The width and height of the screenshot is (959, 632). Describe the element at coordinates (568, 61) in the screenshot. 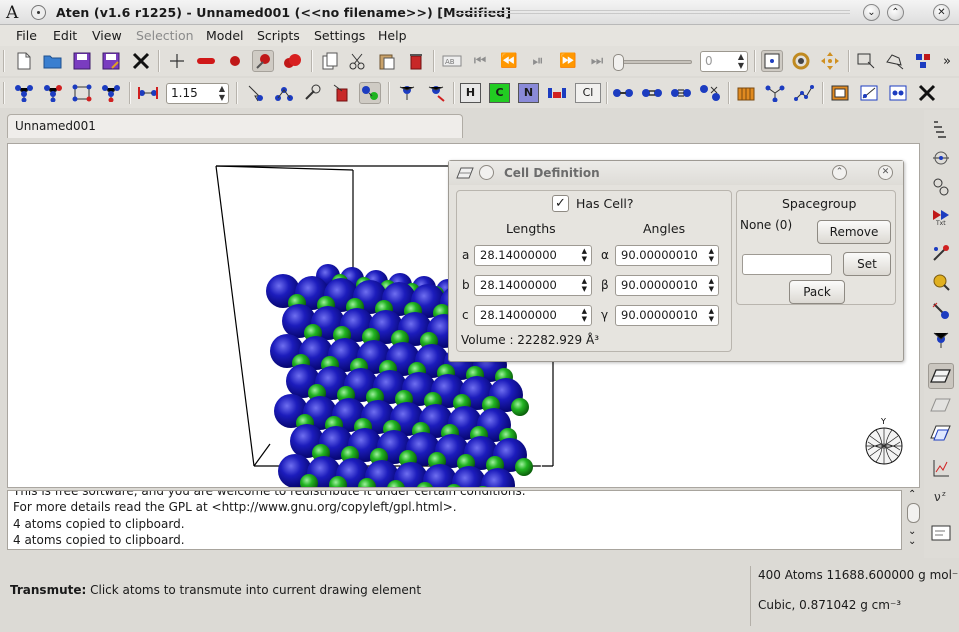

I see `next-frame-icon: ⏩` at that location.